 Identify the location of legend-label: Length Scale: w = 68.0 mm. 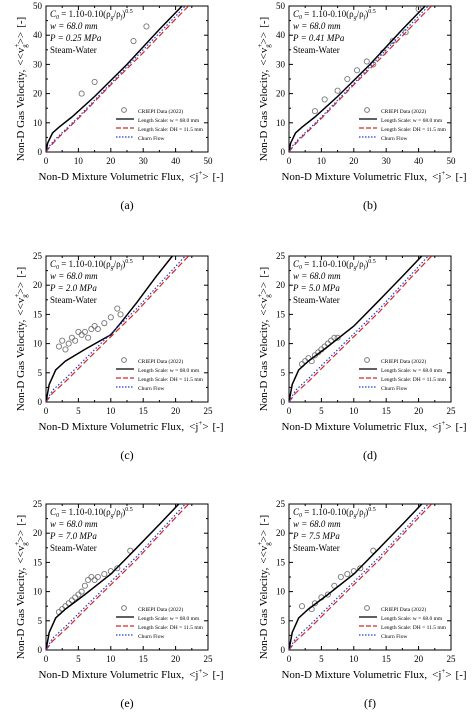
(412, 371).